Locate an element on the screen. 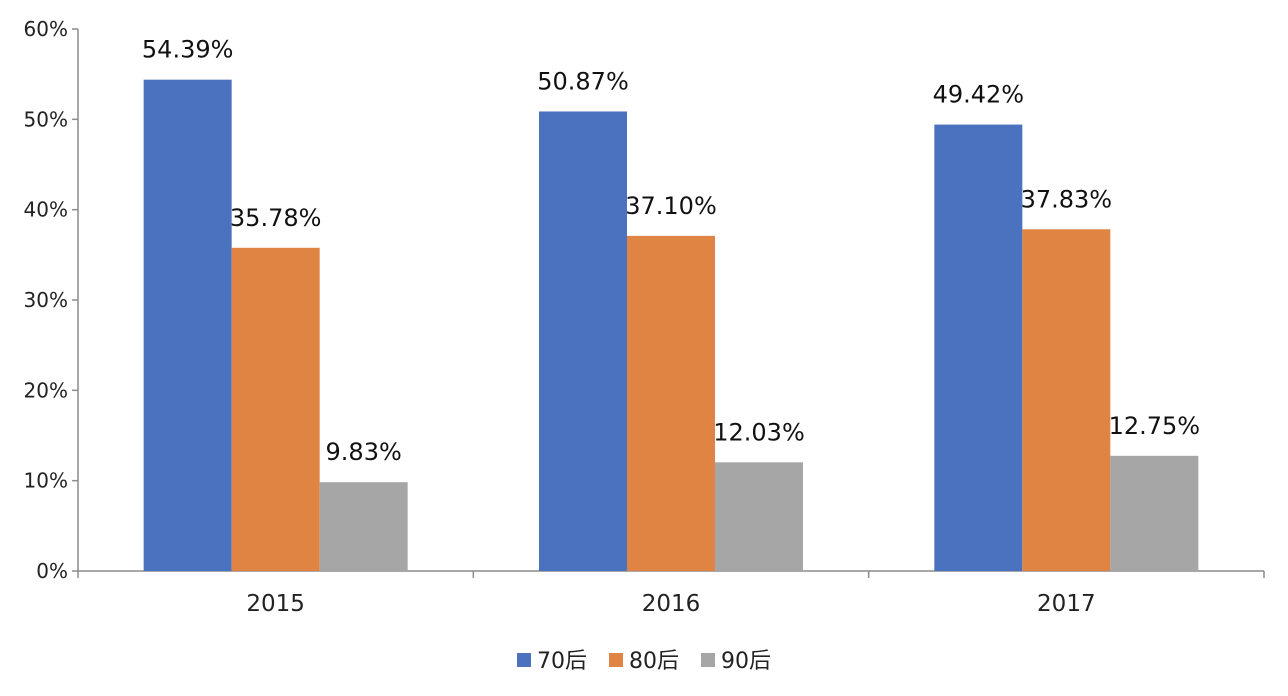  legend-label: 70后 is located at coordinates (562, 661).